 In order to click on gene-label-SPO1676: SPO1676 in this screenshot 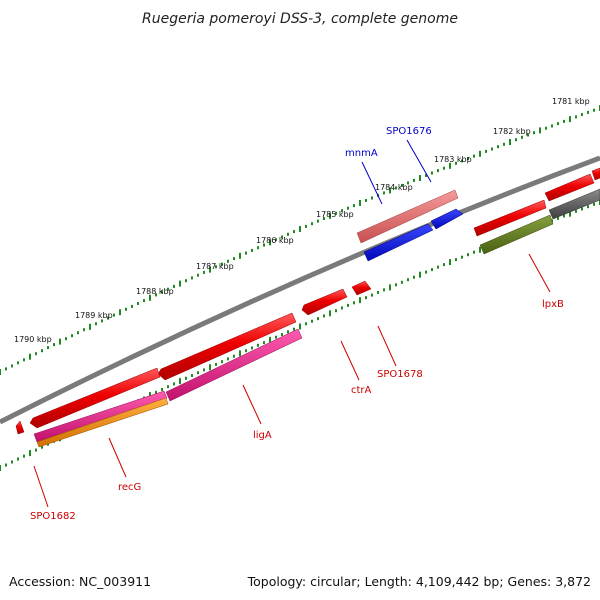, I will do `click(409, 131)`.